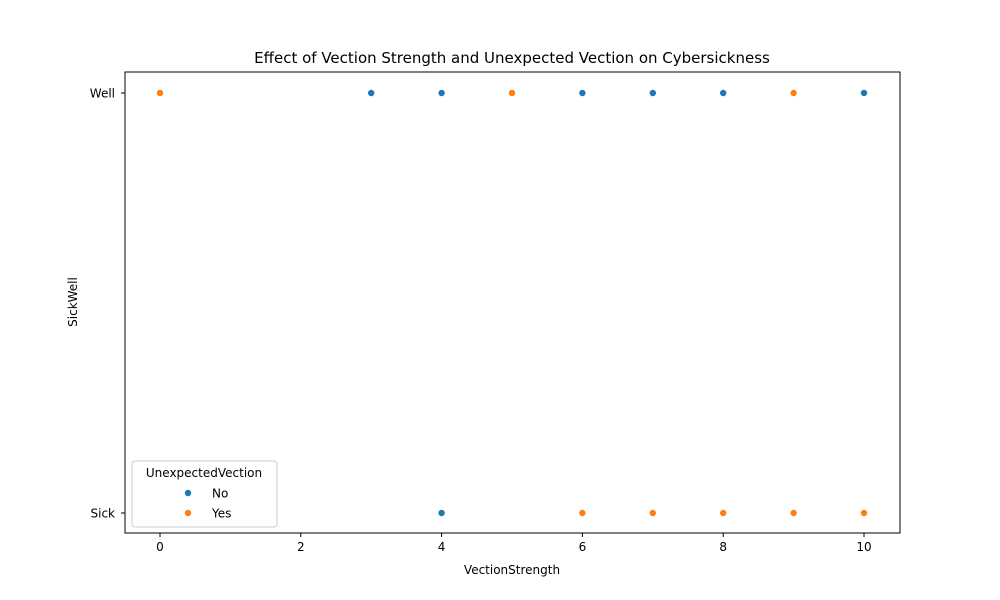  I want to click on y-axis: Sick Well, so click(107, 304).